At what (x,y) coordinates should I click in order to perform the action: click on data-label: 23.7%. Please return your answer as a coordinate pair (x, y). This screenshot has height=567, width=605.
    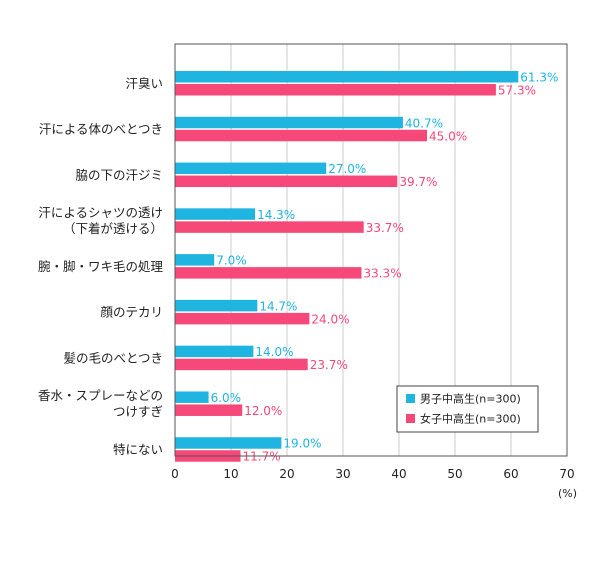
    Looking at the image, I should click on (329, 365).